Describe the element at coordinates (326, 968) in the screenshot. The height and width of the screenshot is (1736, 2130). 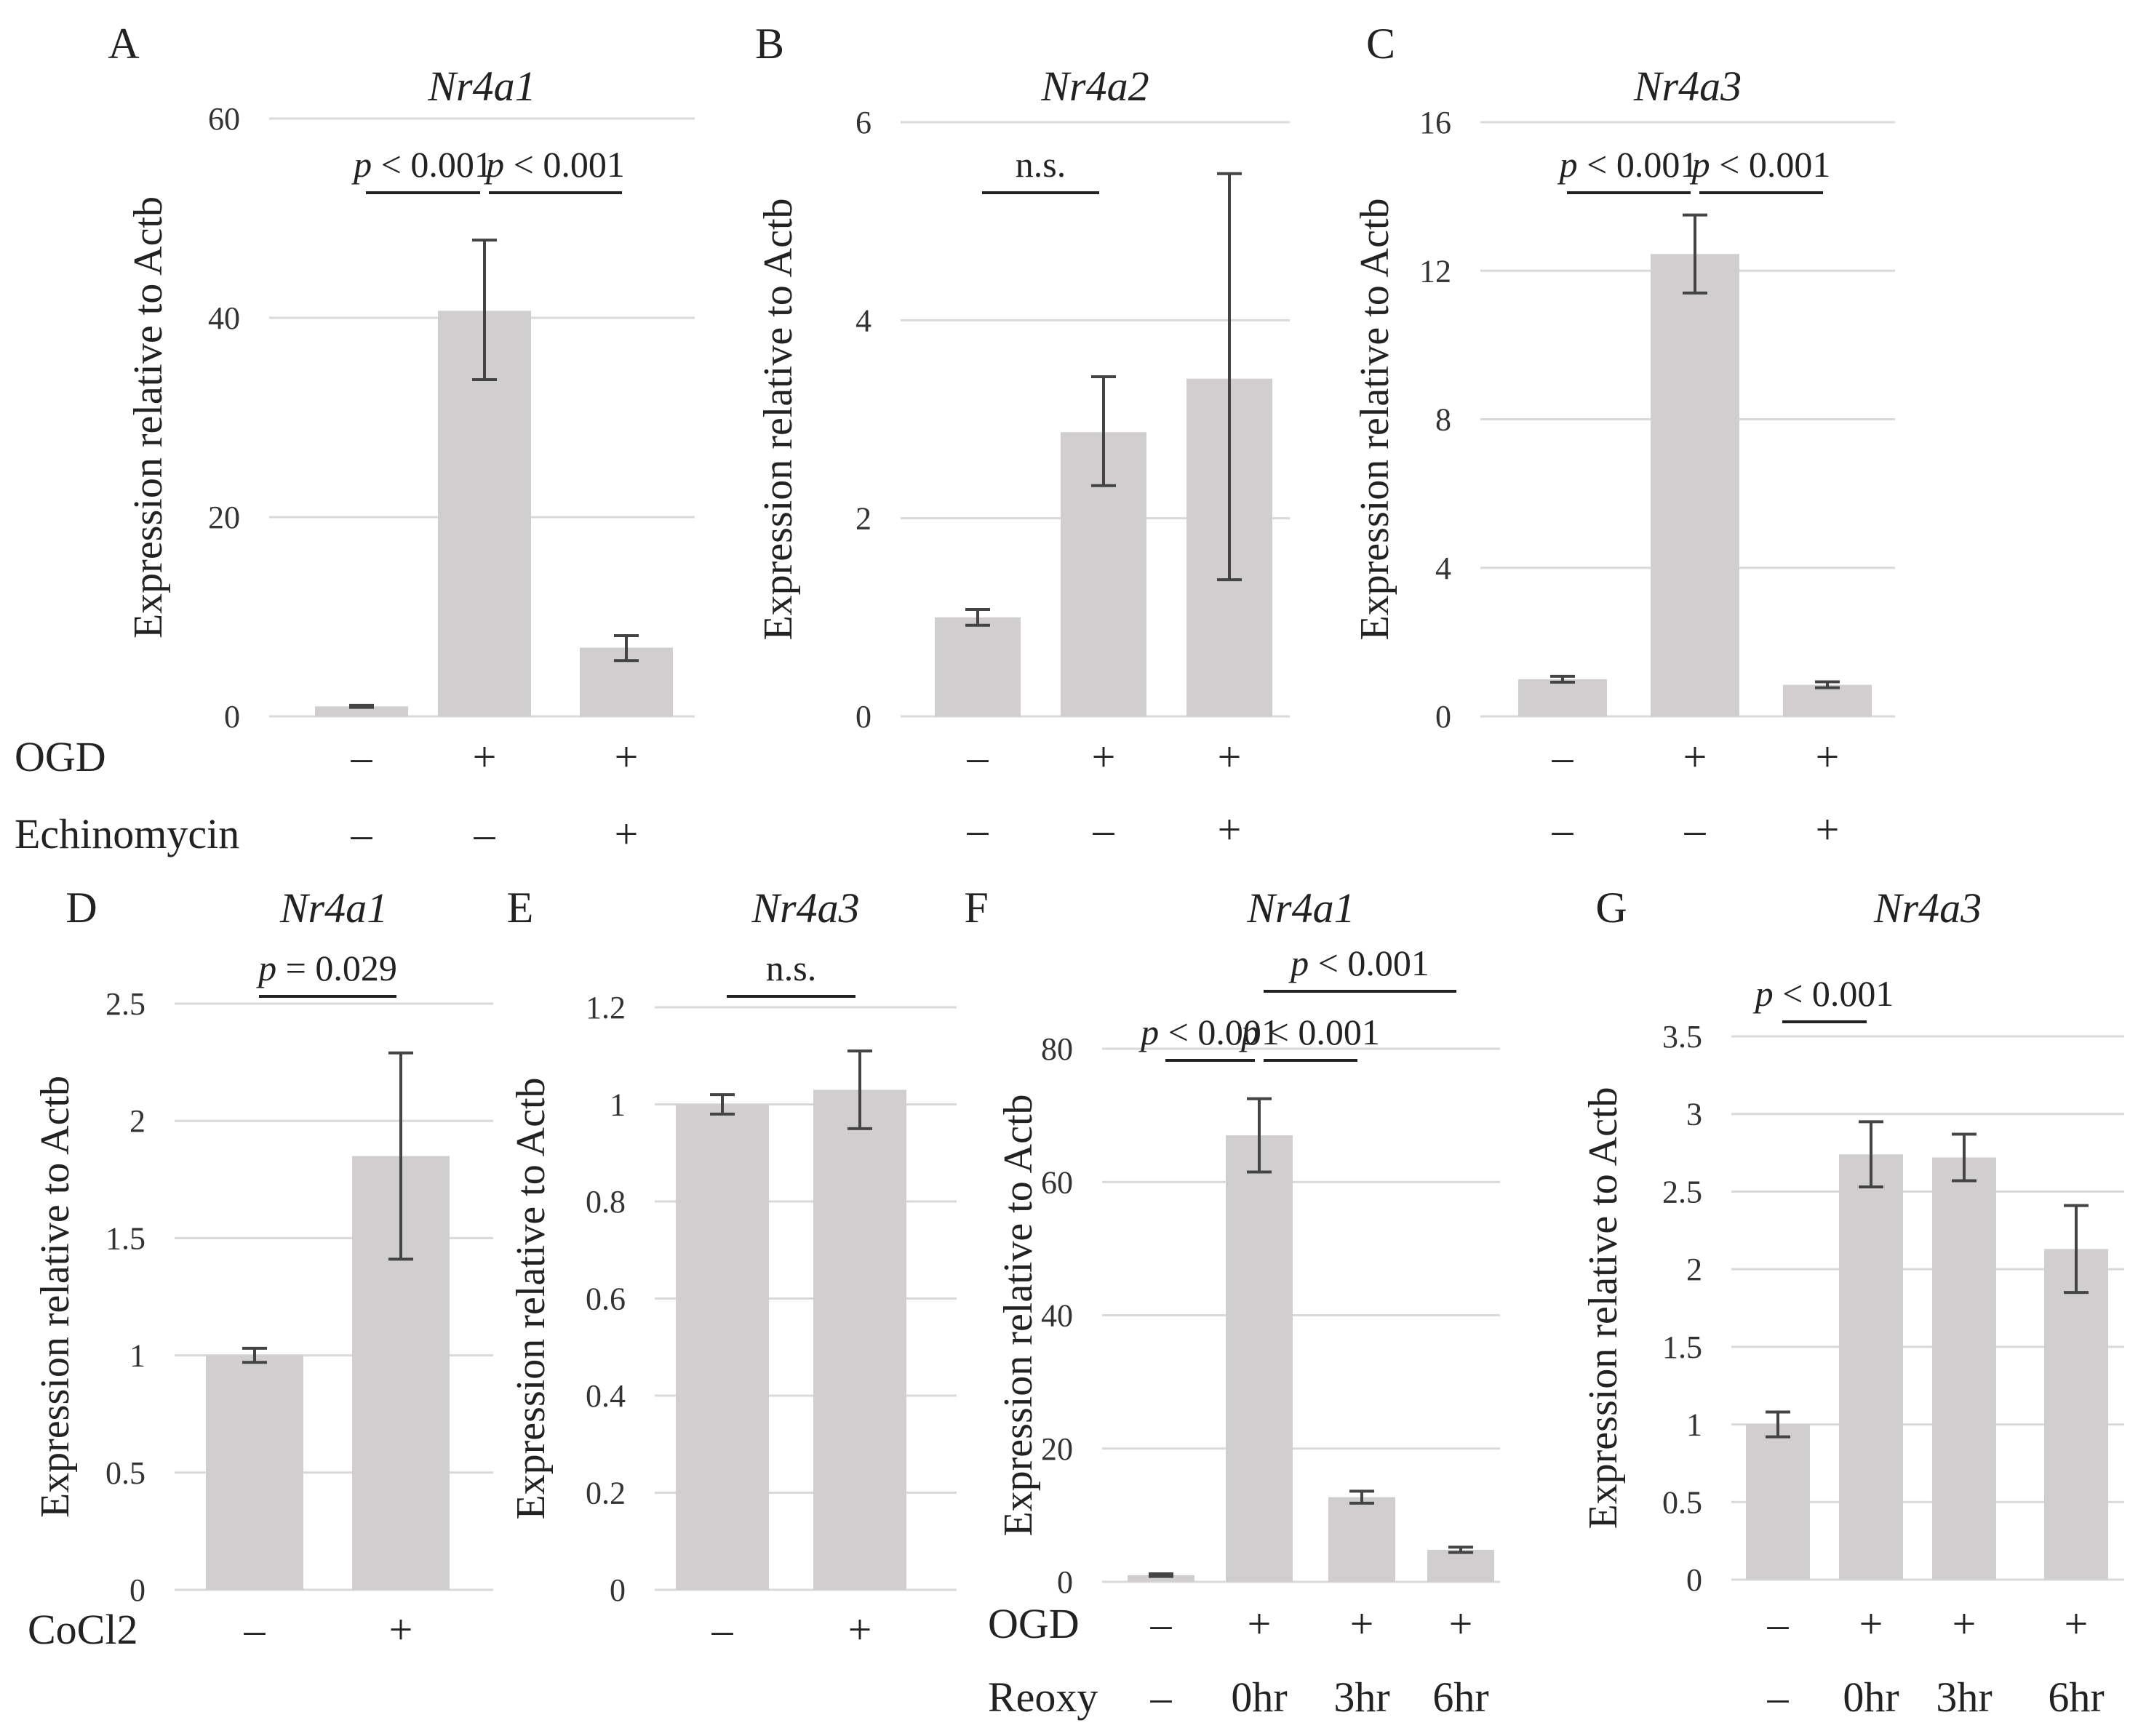
I see `significance-label: p = 0.029` at that location.